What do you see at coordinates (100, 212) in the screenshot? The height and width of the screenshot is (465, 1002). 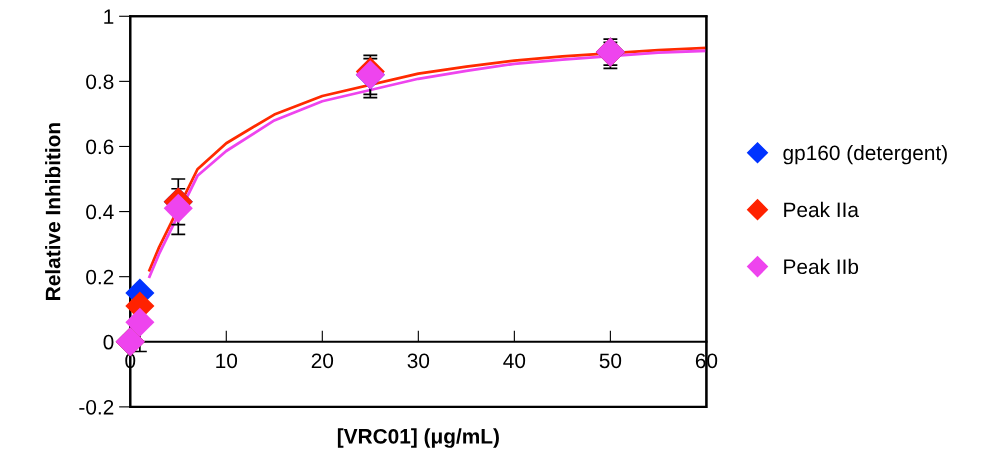 I see `y-tick-label: 0.4` at bounding box center [100, 212].